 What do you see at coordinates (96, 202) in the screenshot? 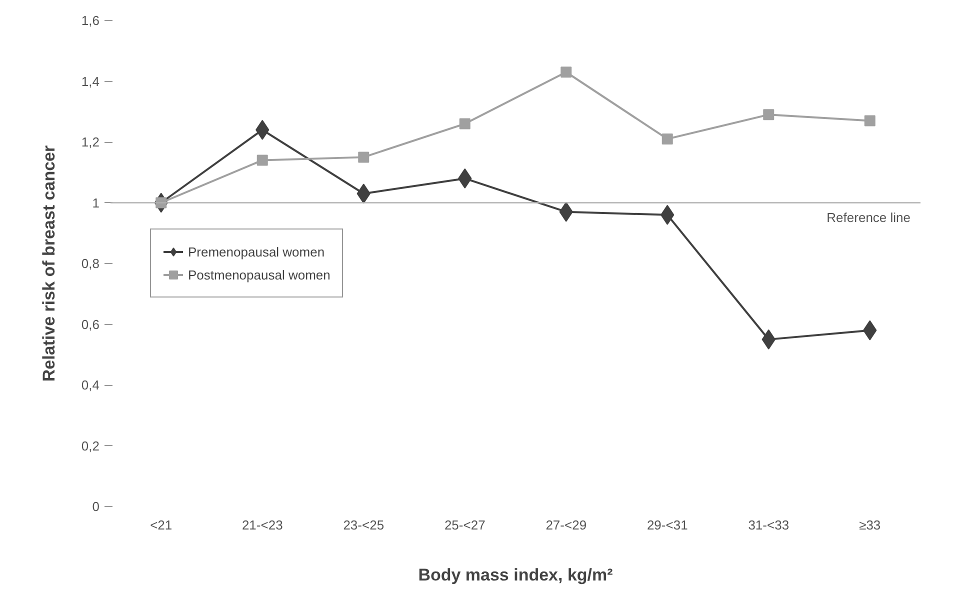
I see `y-tick-label: 1` at bounding box center [96, 202].